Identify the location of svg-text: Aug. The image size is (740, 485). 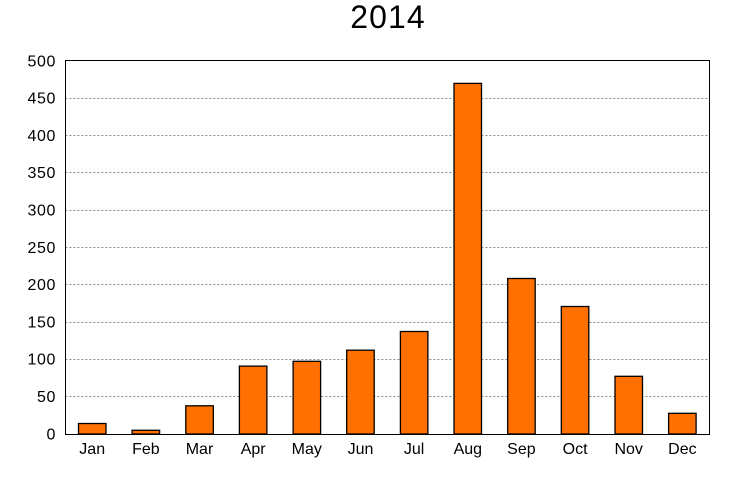
(468, 449).